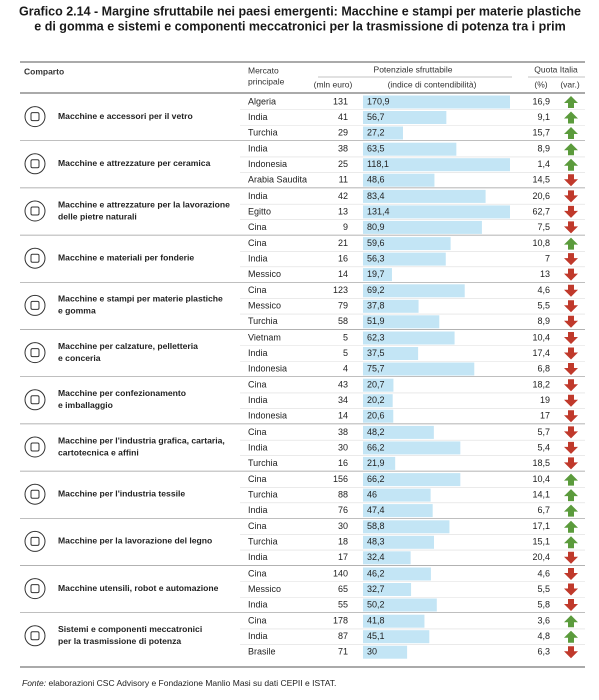 This screenshot has width=599, height=700. What do you see at coordinates (378, 164) in the screenshot?
I see `index-label: 118,1` at bounding box center [378, 164].